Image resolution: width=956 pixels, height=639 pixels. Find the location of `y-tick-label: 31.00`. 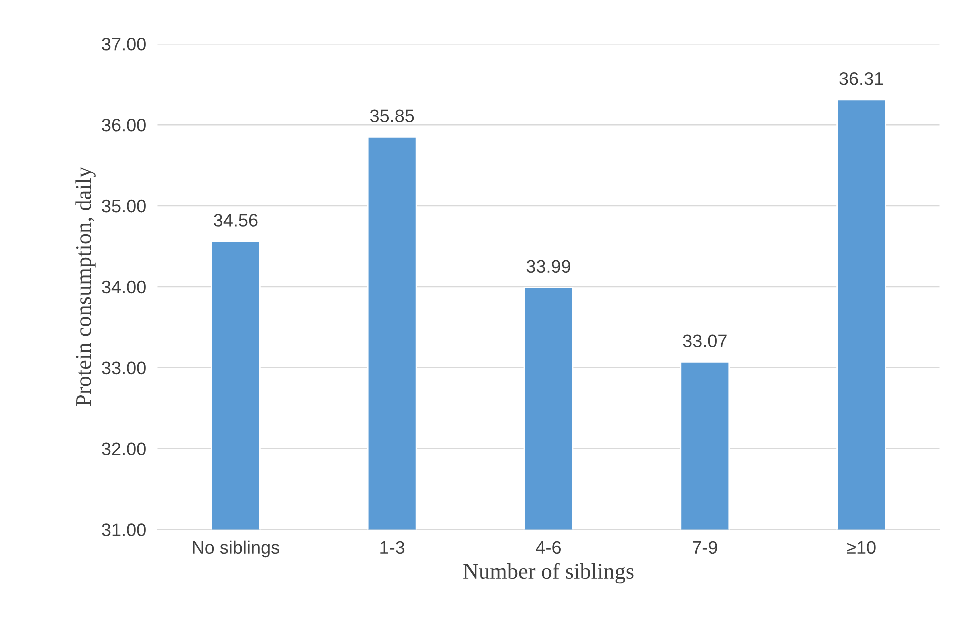

y-tick-label: 31.00 is located at coordinates (124, 530).